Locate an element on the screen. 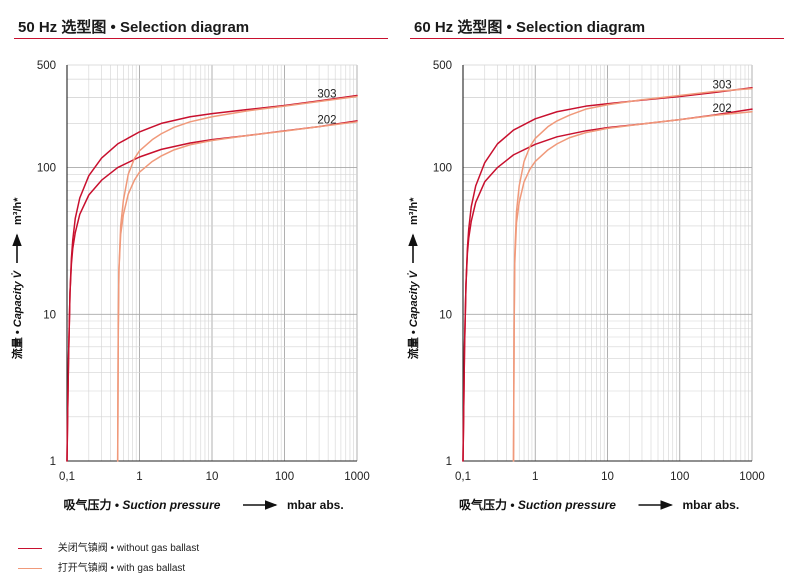  legend-swatch-dark is located at coordinates (30, 548).